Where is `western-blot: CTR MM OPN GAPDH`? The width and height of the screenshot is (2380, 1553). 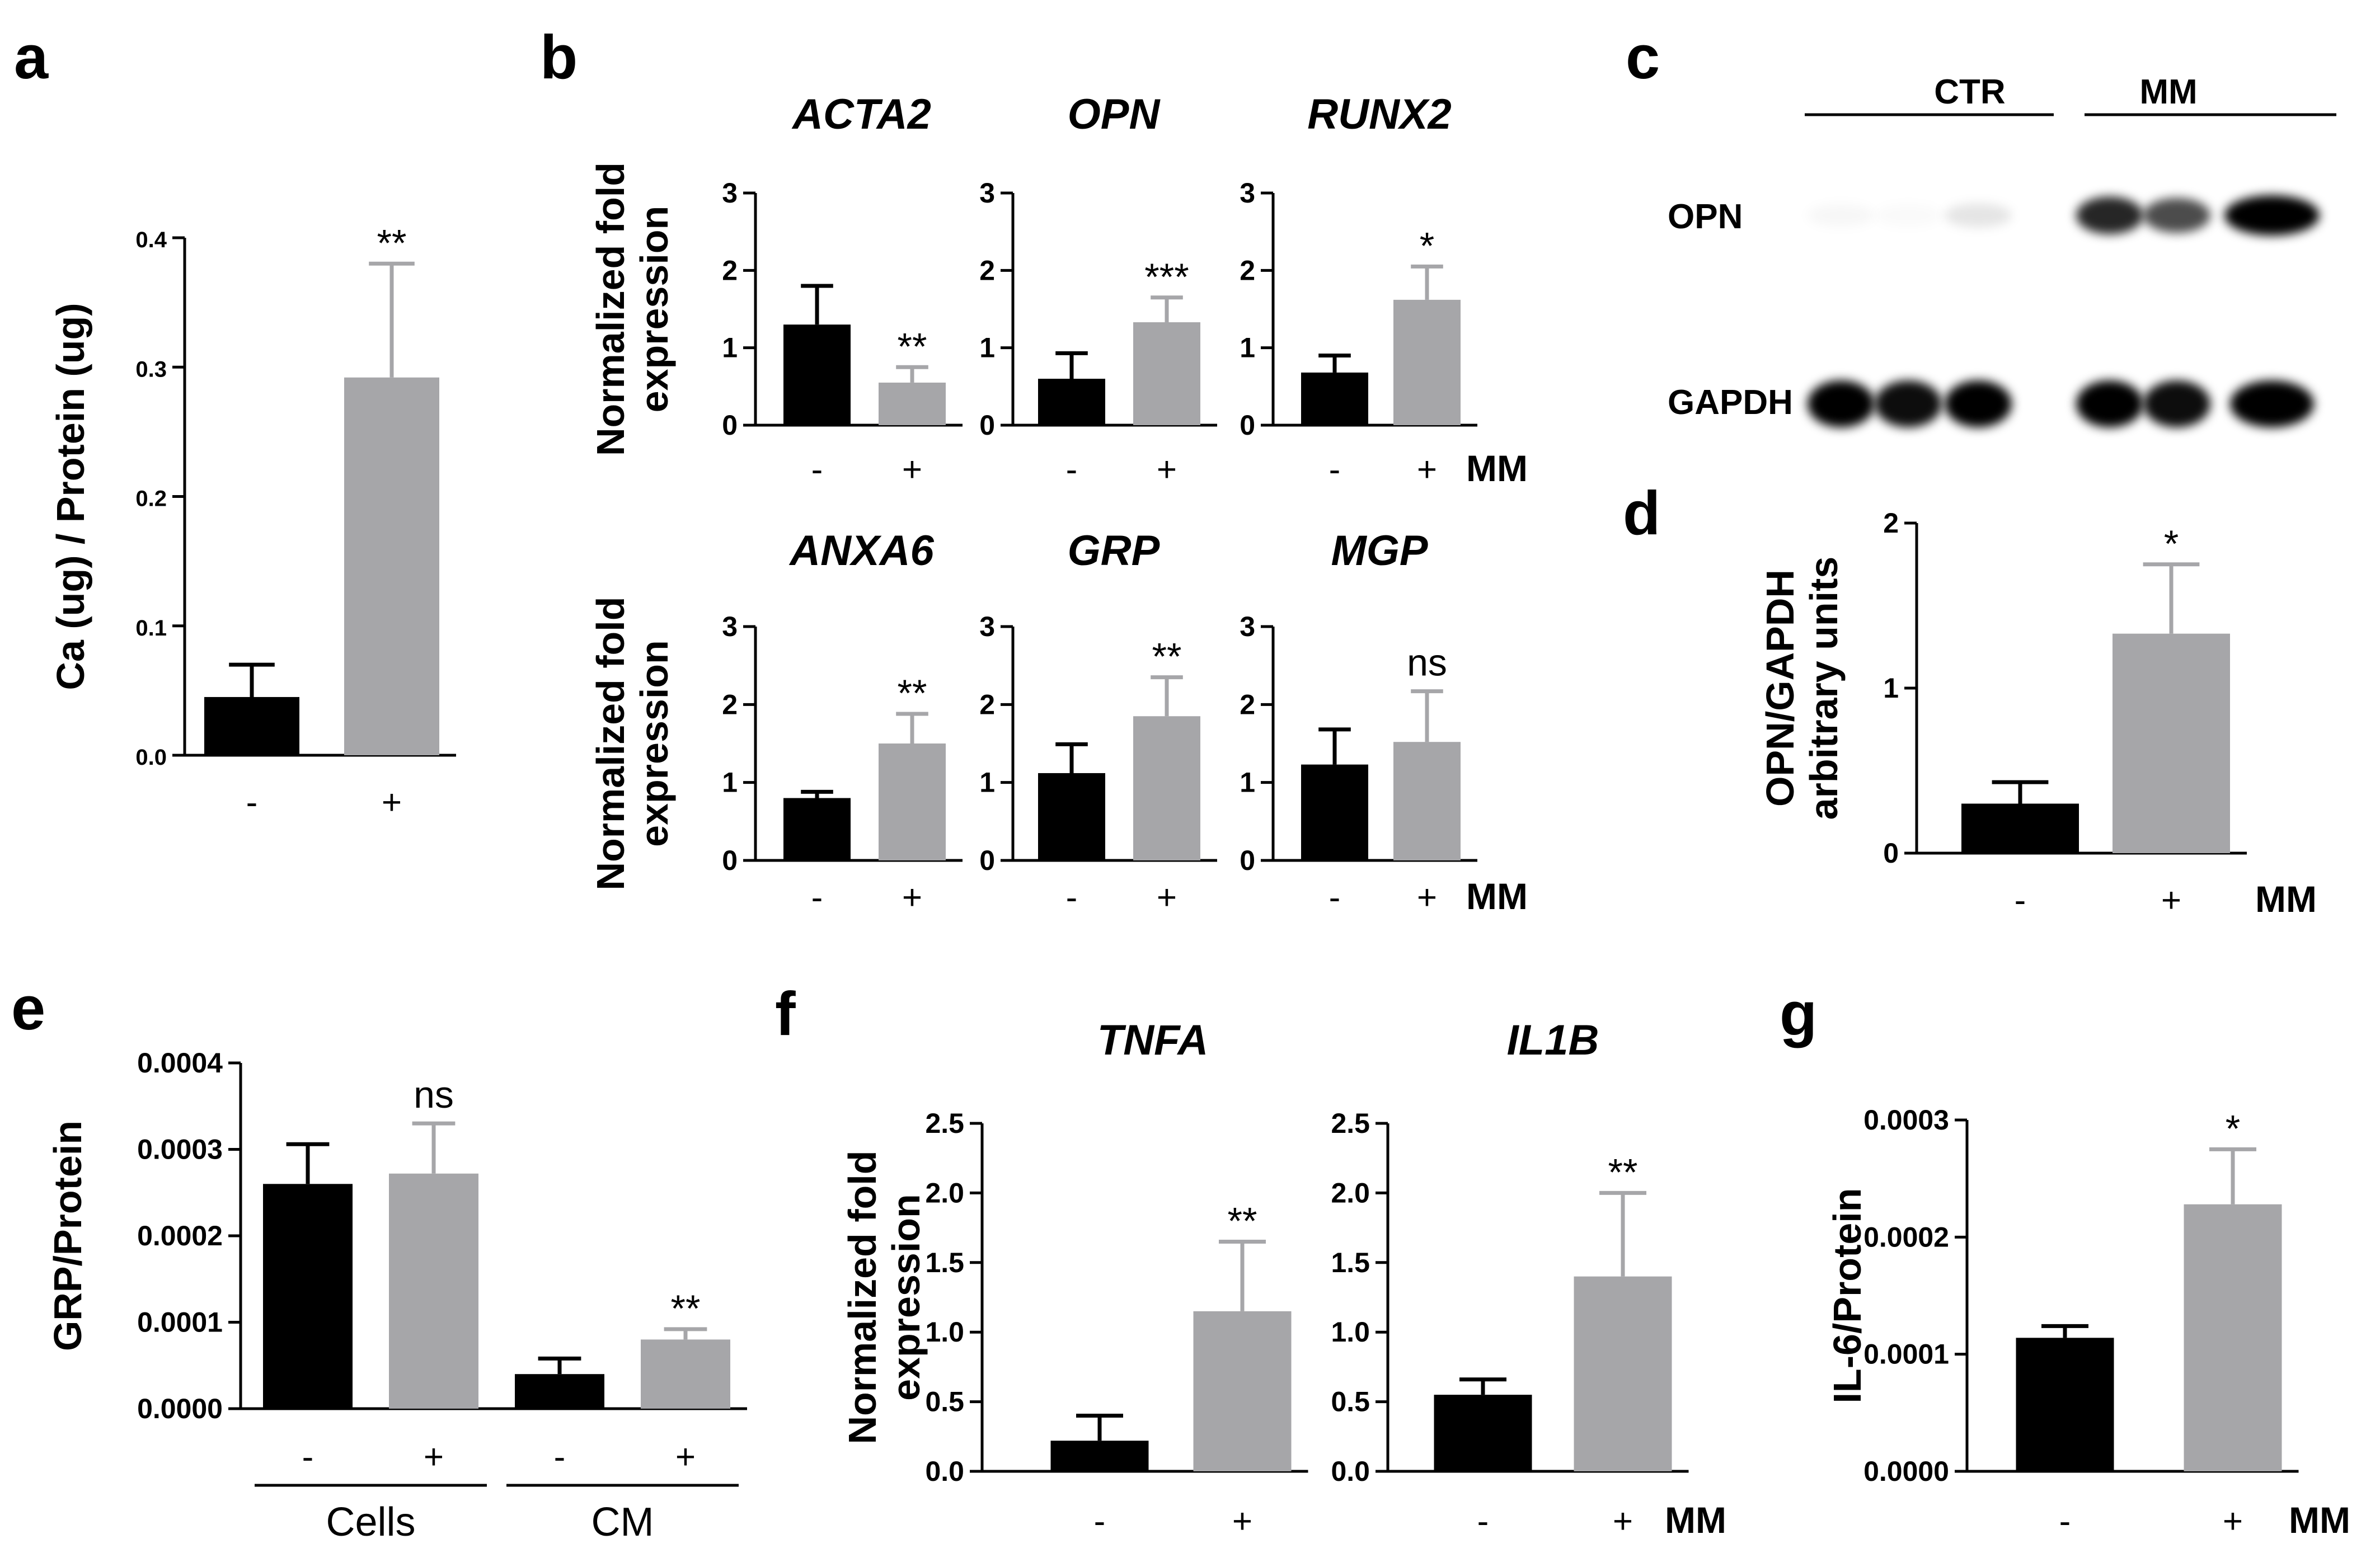 western-blot: CTR MM OPN GAPDH is located at coordinates (2002, 250).